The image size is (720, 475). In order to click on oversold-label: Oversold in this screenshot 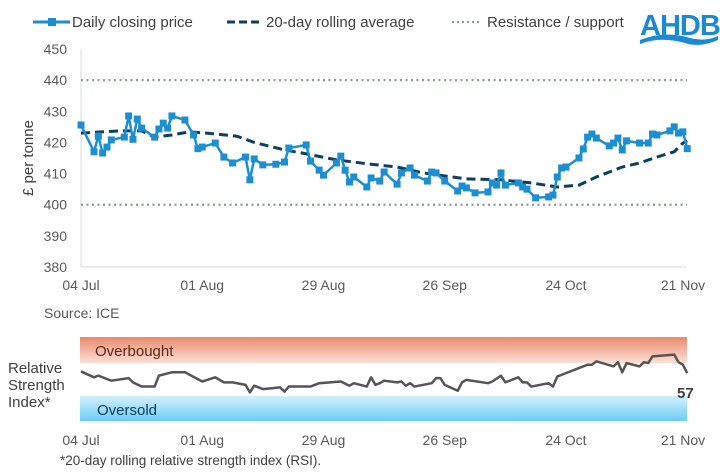, I will do `click(127, 410)`.